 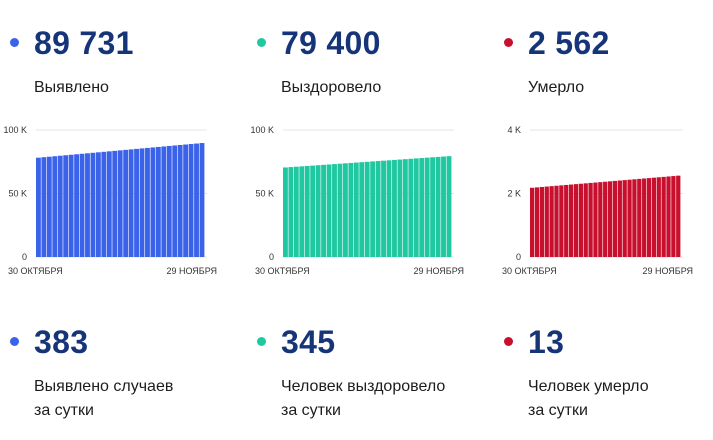 I want to click on total-label: Выявлено, so click(x=71, y=87).